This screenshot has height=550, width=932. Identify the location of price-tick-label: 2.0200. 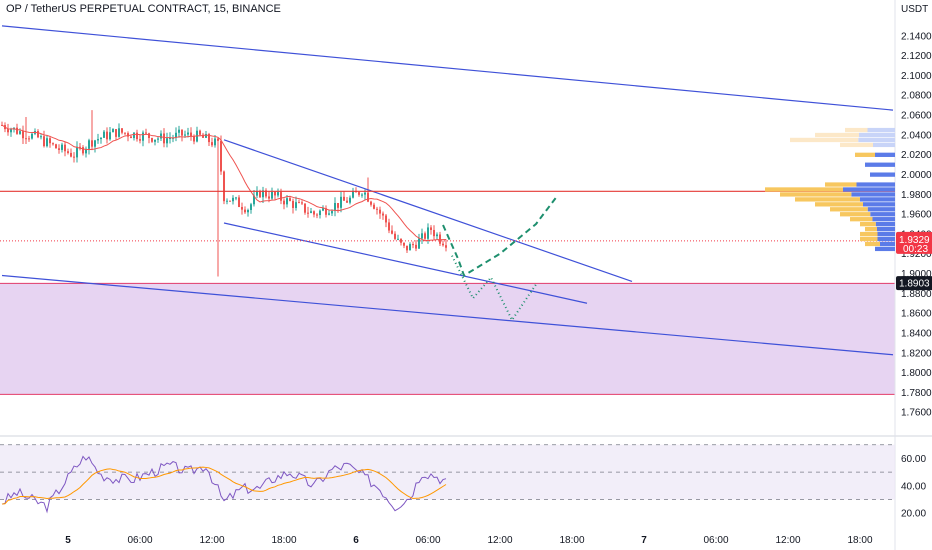
(916, 155).